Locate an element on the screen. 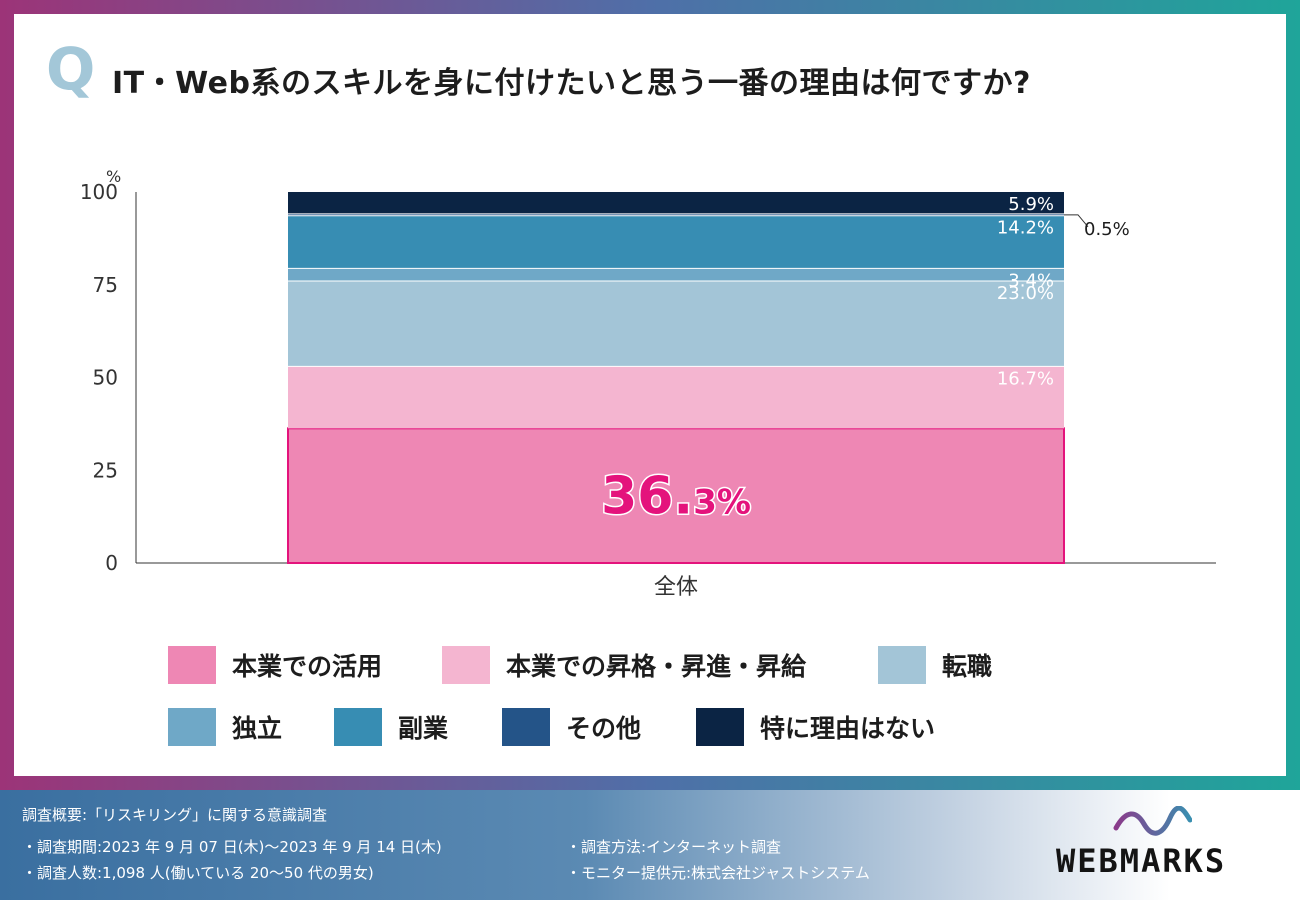 This screenshot has height=900, width=1300. survey-method: ・調査方法:インターネット調査 is located at coordinates (674, 847).